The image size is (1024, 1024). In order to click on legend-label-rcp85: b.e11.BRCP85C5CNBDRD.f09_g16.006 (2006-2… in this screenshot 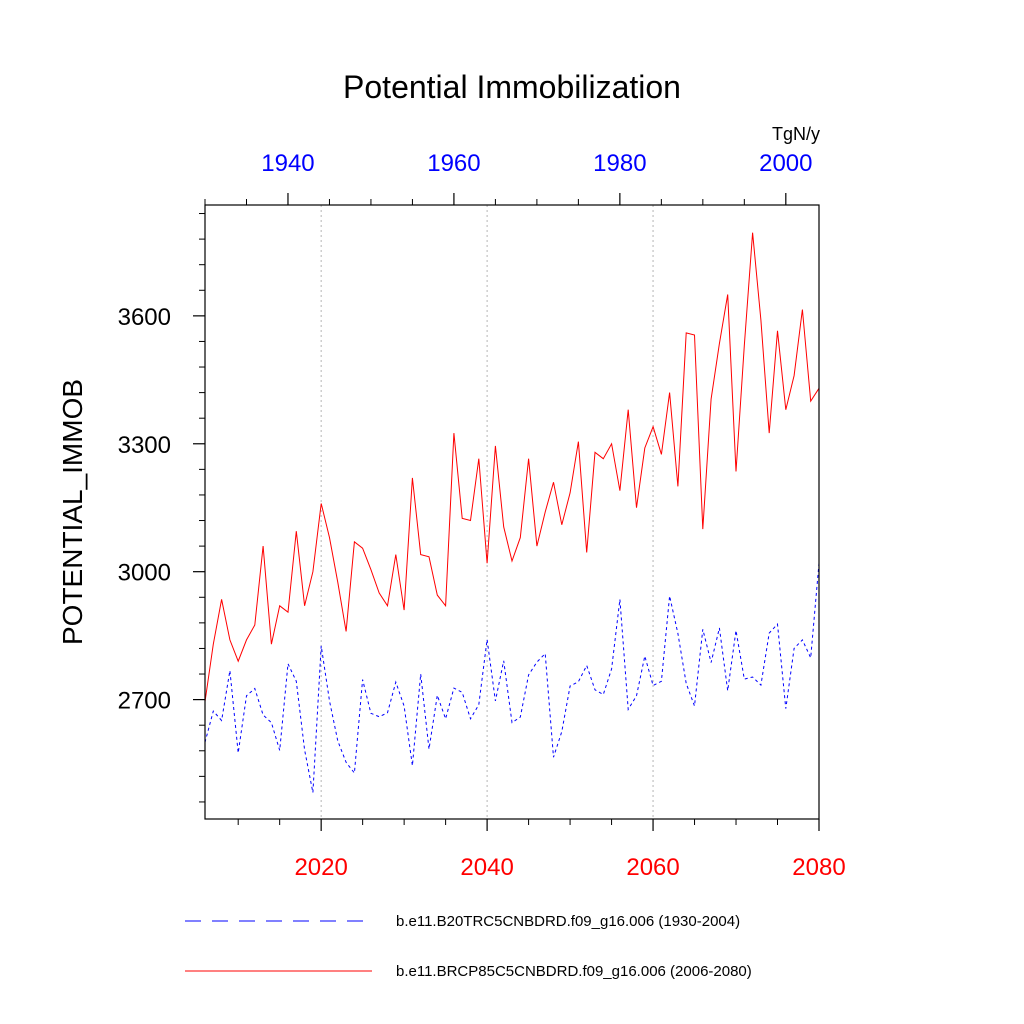, I will do `click(574, 971)`.